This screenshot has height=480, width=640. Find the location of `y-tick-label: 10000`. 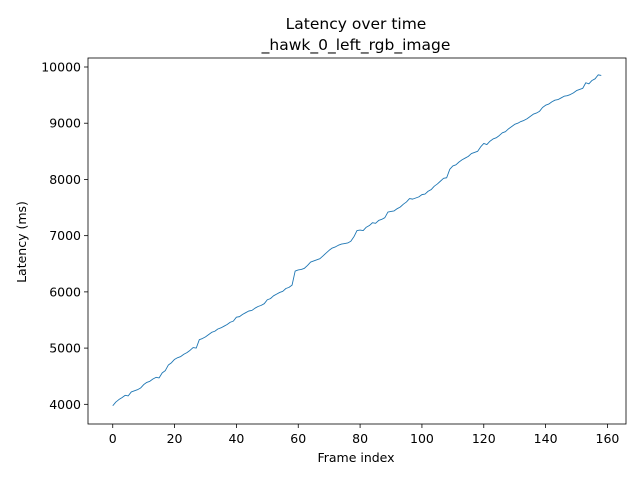

y-tick-label: 10000 is located at coordinates (61, 66).